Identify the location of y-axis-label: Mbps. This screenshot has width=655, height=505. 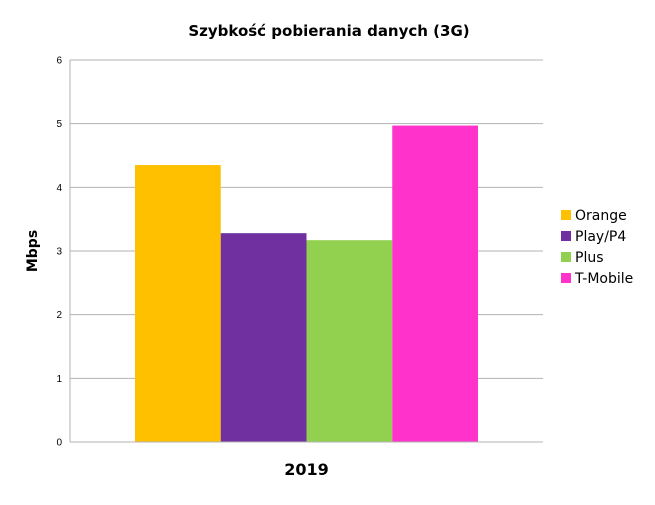
(33, 251).